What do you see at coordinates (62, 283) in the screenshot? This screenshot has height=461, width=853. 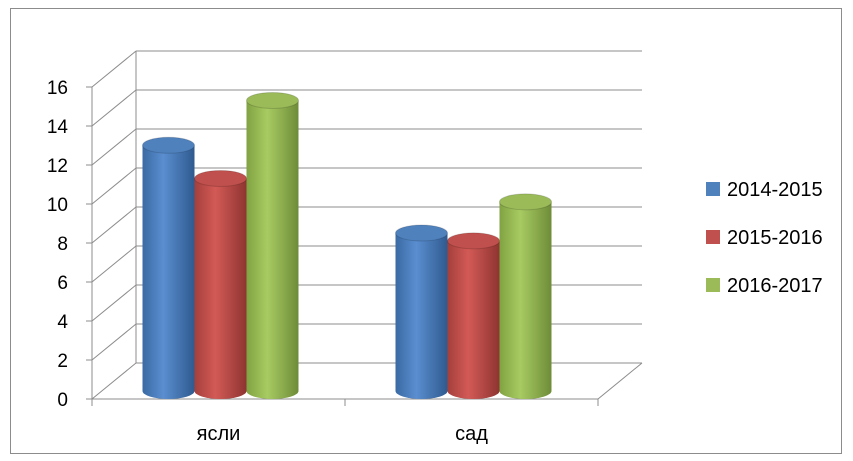 I see `y-tick-label: 6` at bounding box center [62, 283].